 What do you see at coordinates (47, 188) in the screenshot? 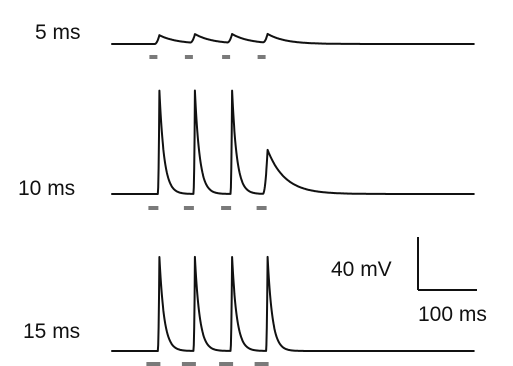
I see `trace-label-10ms: 10 ms` at bounding box center [47, 188].